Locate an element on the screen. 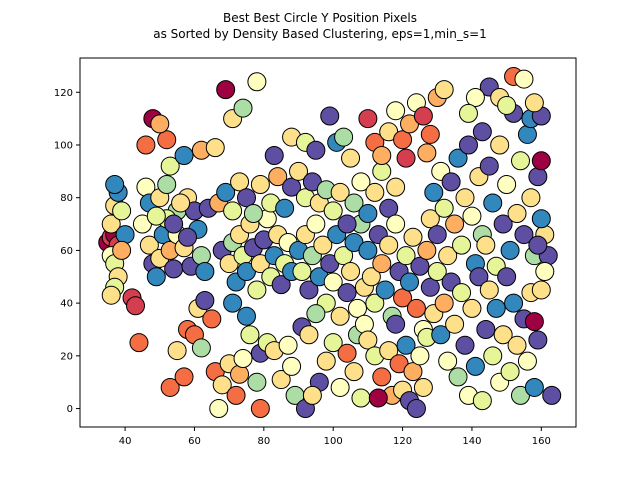 The width and height of the screenshot is (640, 480). y-tick-label: 0 is located at coordinates (70, 409).